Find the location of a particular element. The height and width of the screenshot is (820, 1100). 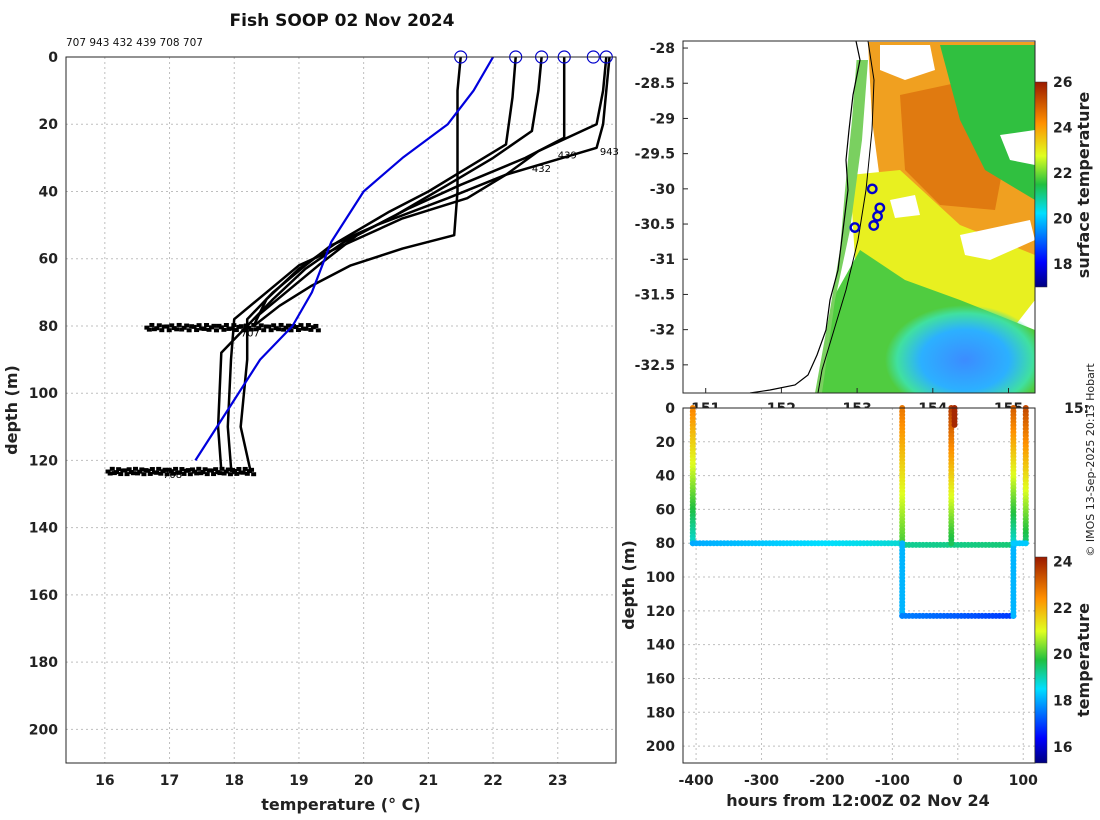

station-markers is located at coordinates (867, 208).